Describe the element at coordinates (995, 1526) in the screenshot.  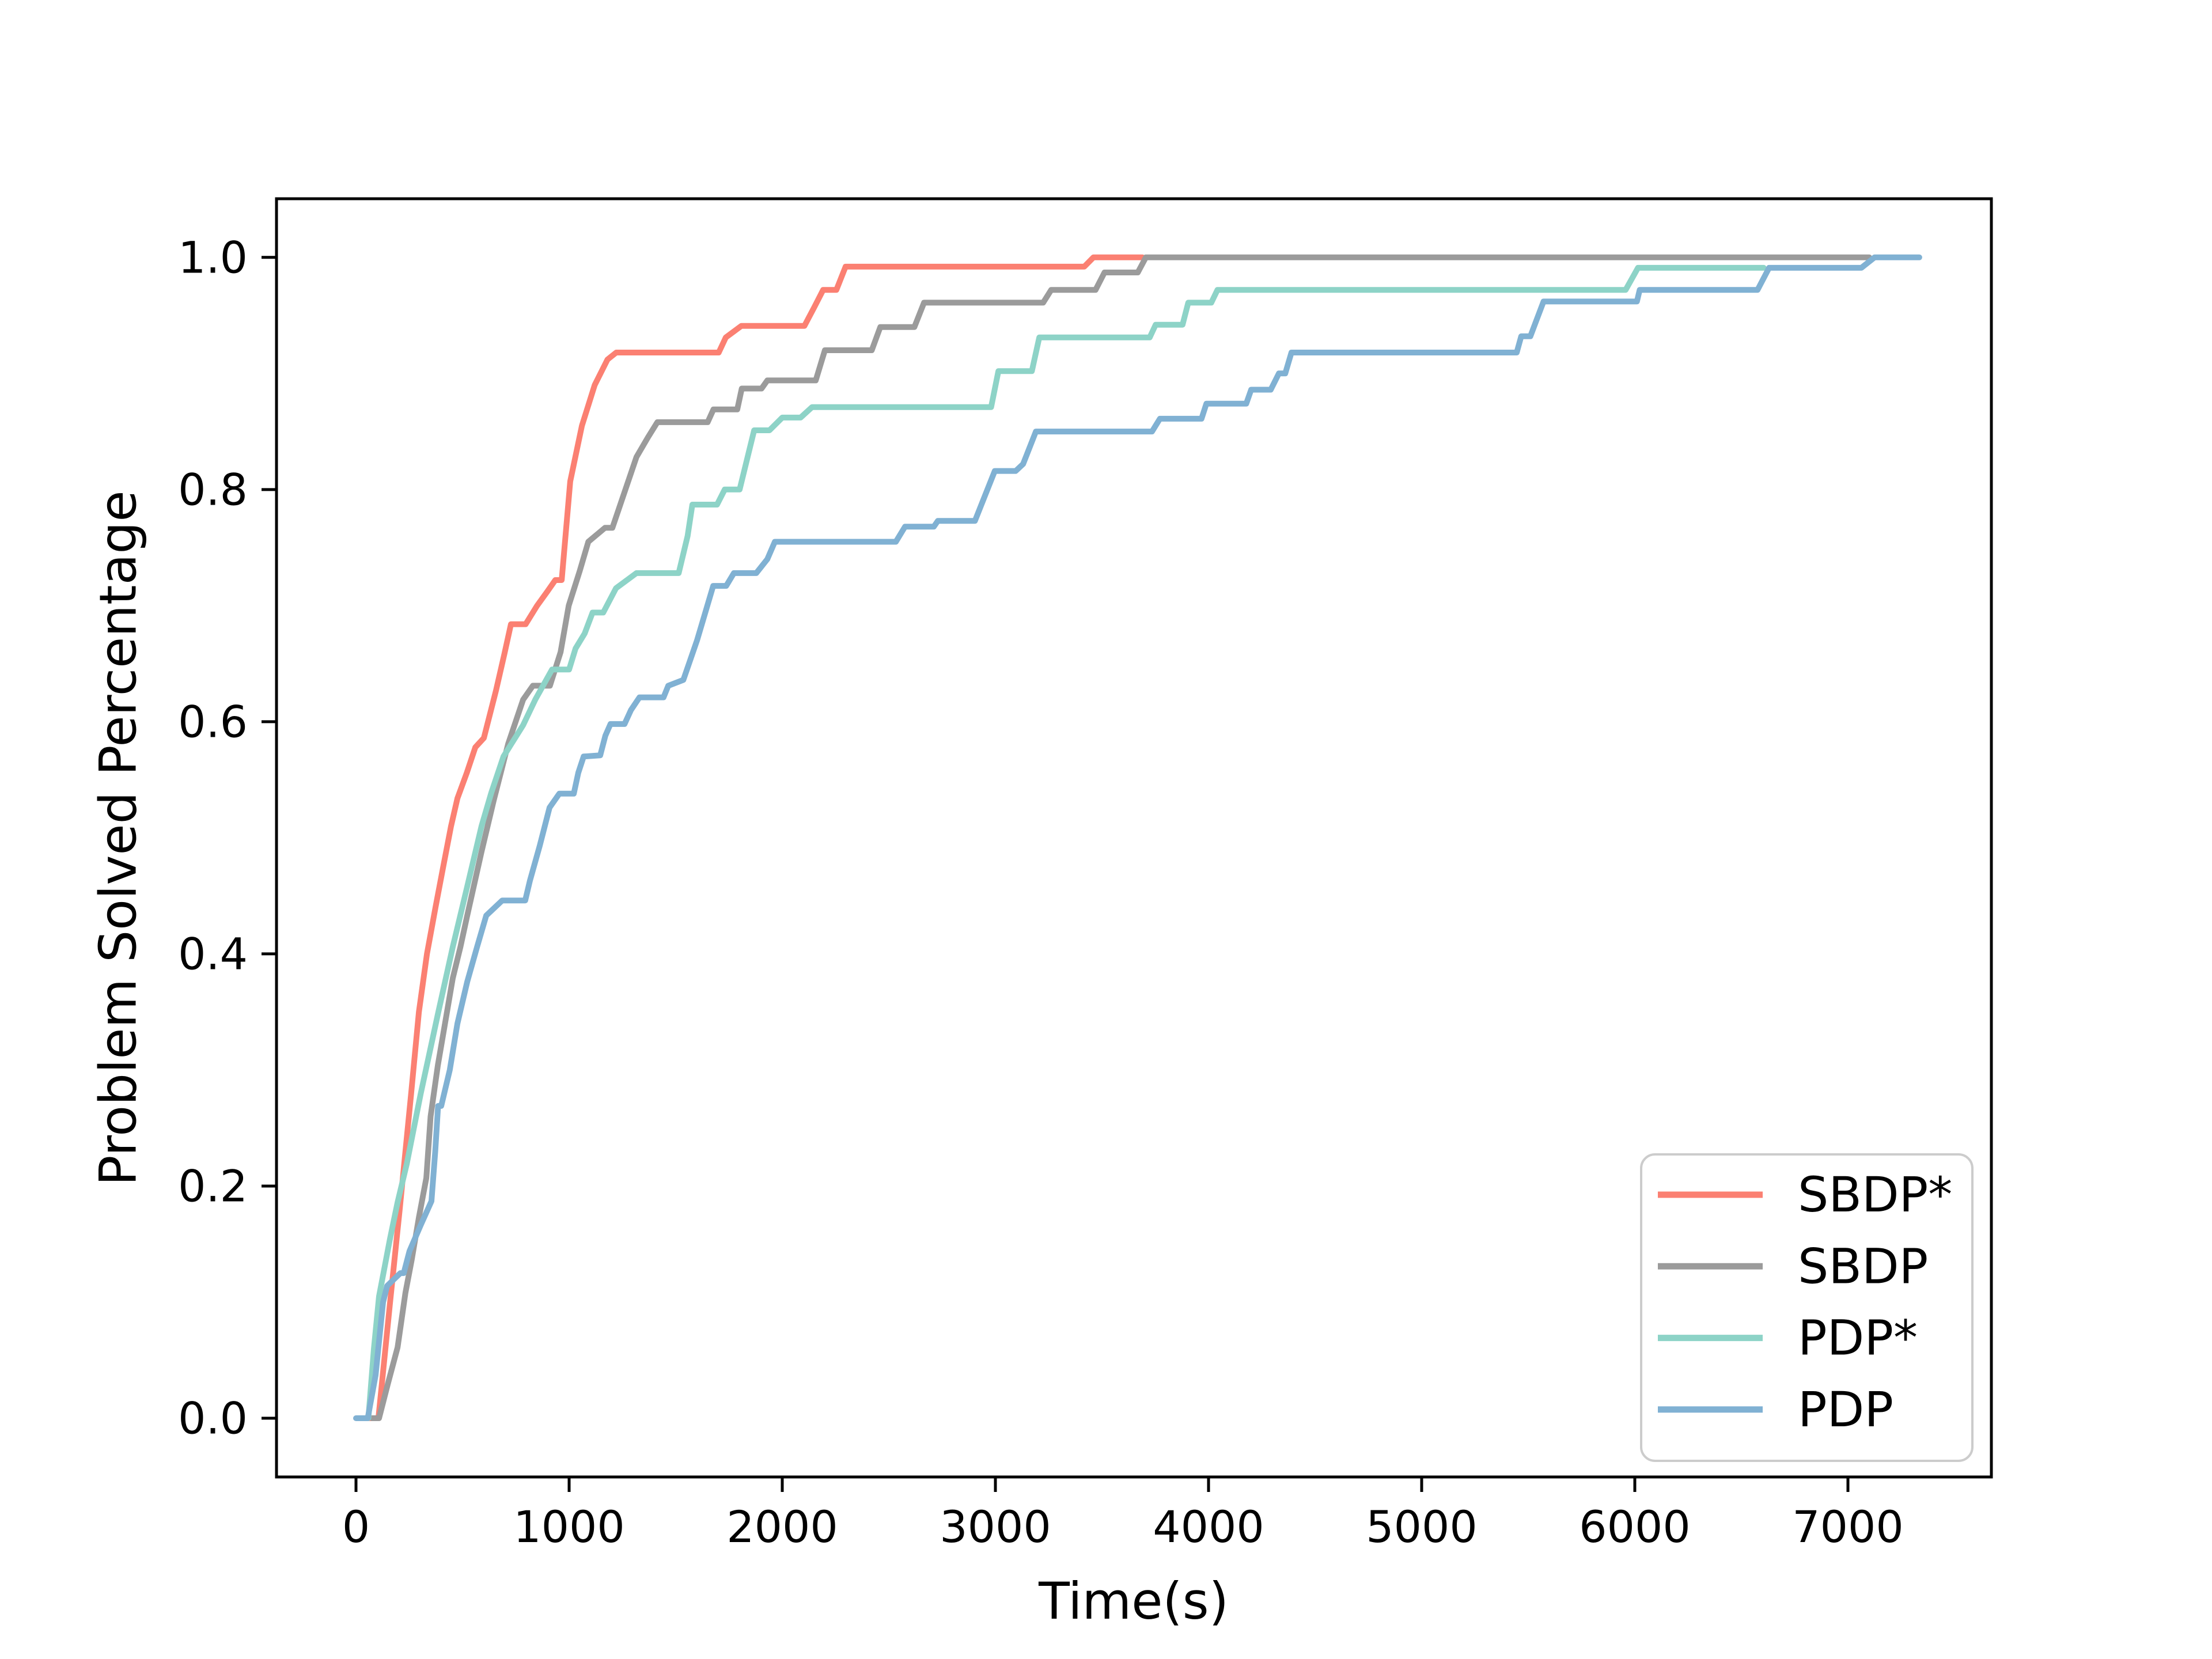
I see `x-tick-label: 3000` at that location.